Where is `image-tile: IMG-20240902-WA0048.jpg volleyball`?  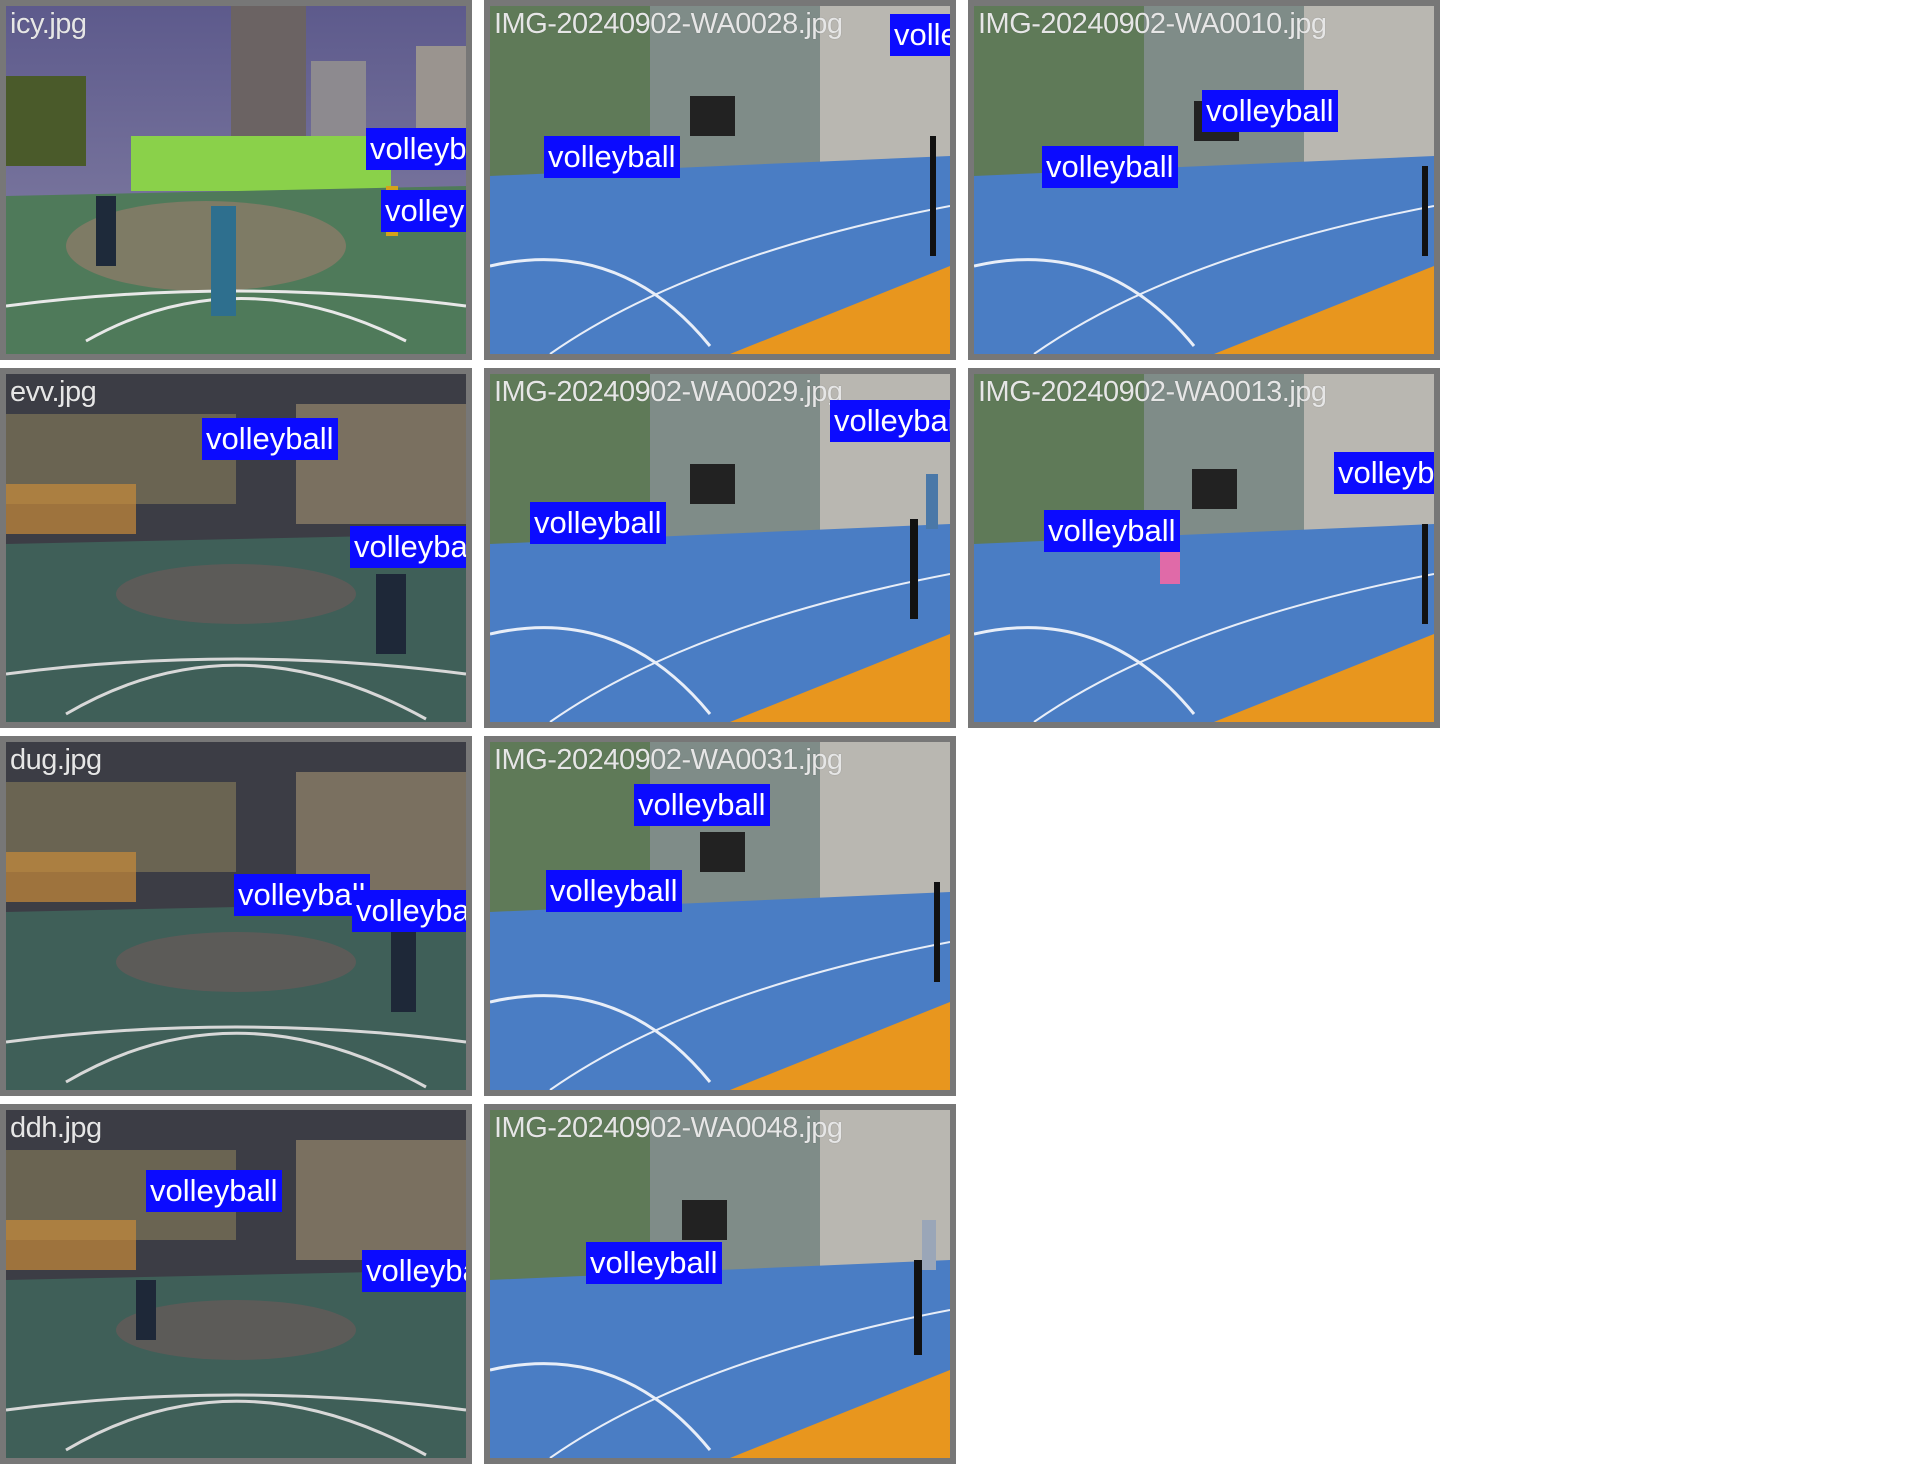 image-tile: IMG-20240902-WA0048.jpg volleyball is located at coordinates (720, 1284).